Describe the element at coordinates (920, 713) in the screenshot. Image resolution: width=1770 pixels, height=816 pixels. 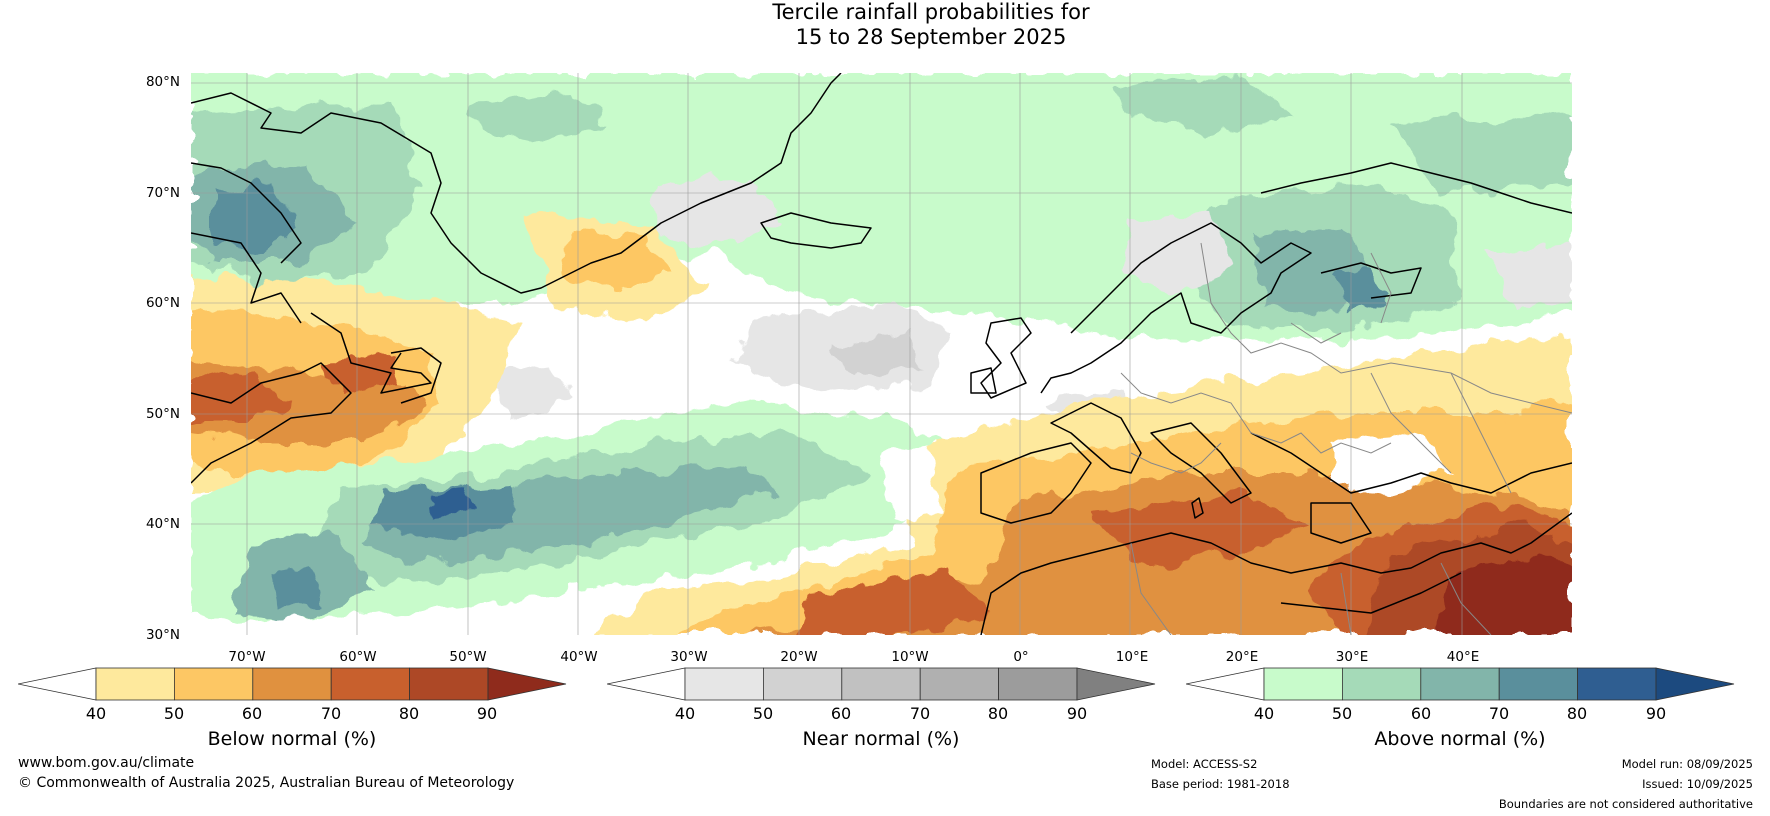
I see `near-tick-70: 70` at that location.